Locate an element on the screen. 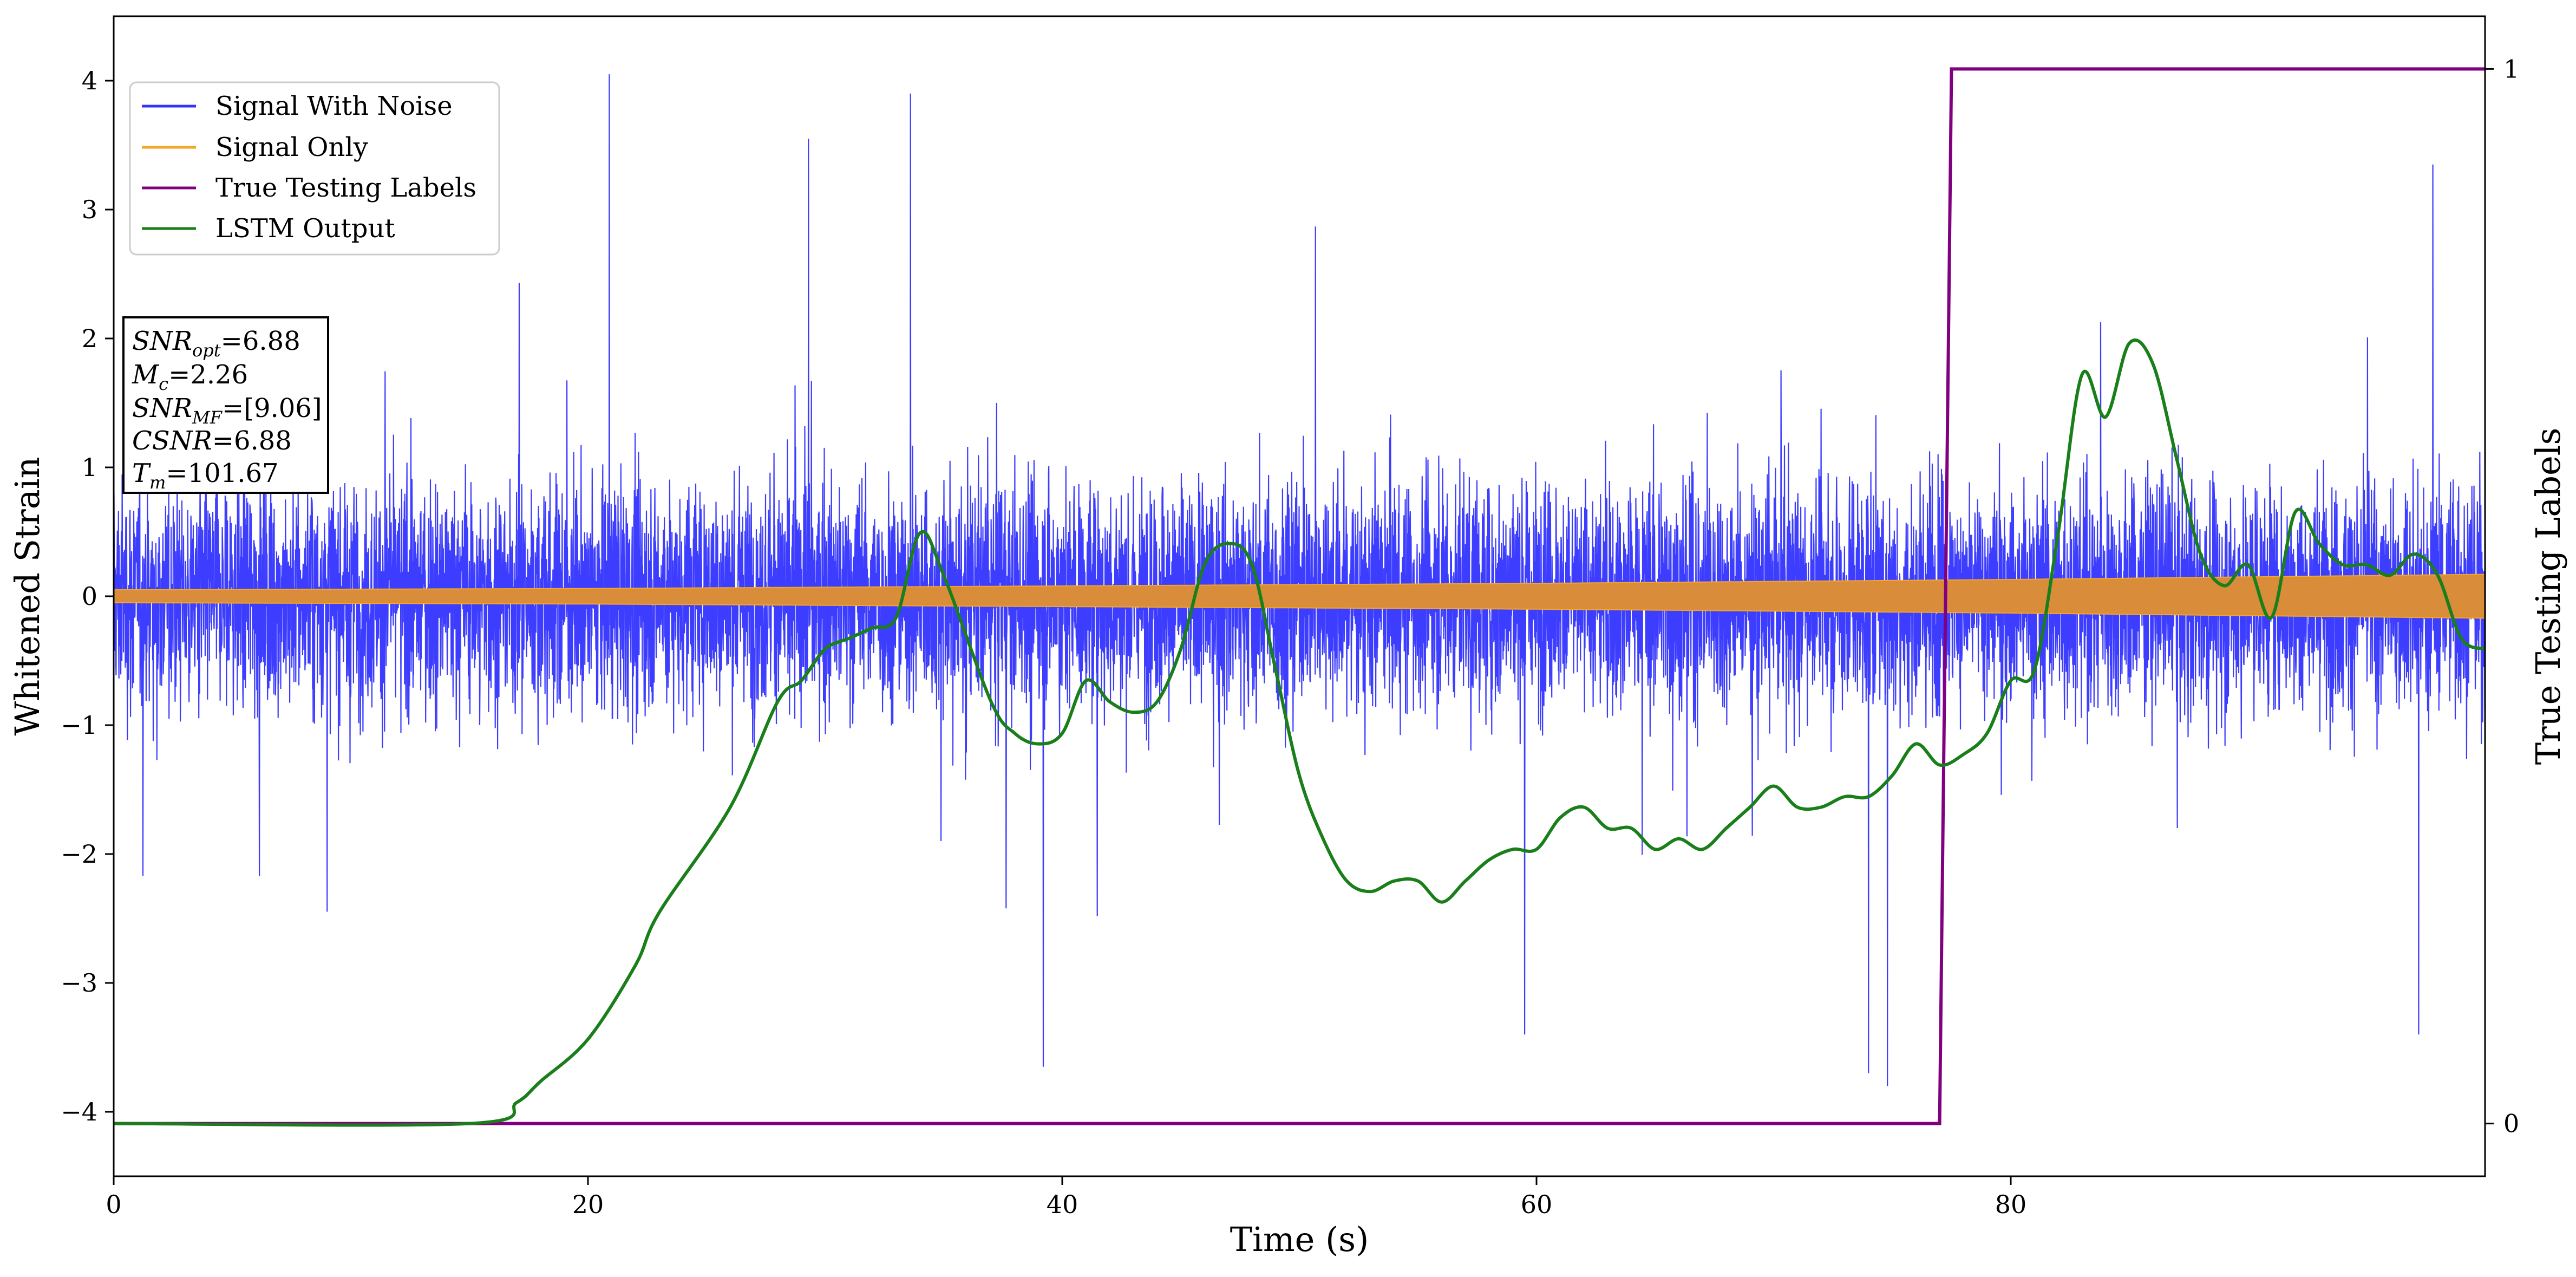  x-tick-label: 80 is located at coordinates (2011, 1204).